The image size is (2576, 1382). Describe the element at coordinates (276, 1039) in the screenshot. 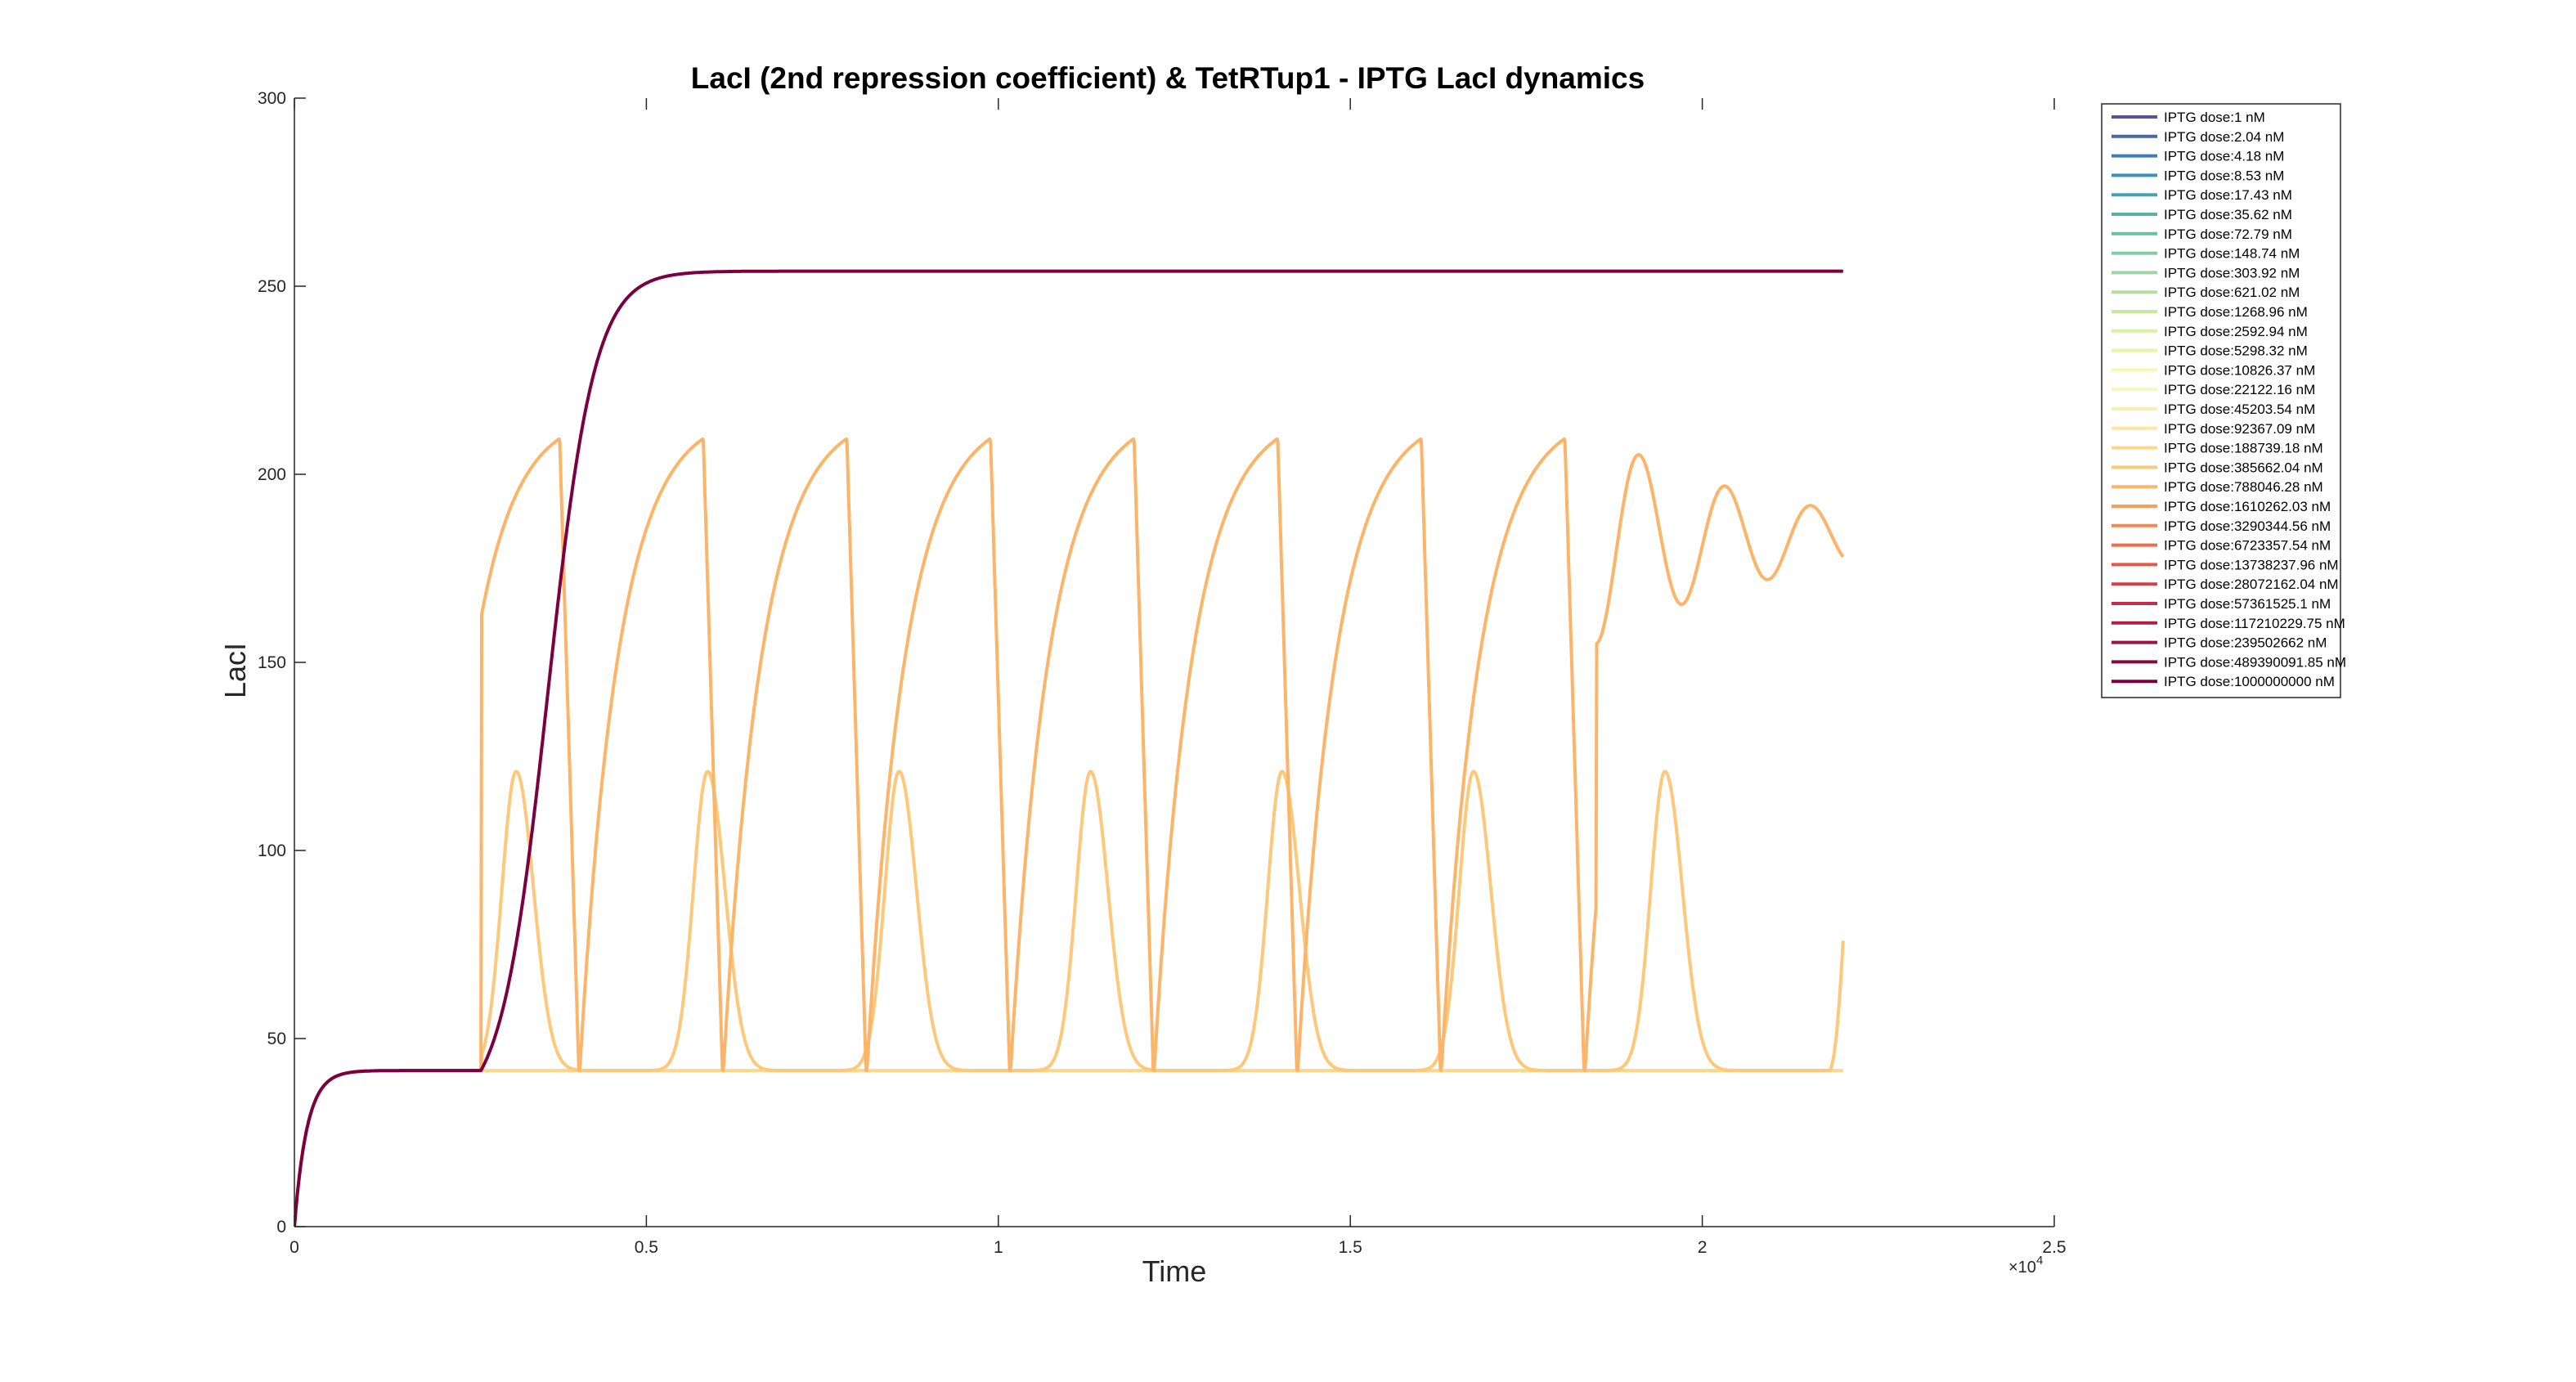

I see `y-tick-label: 50` at that location.